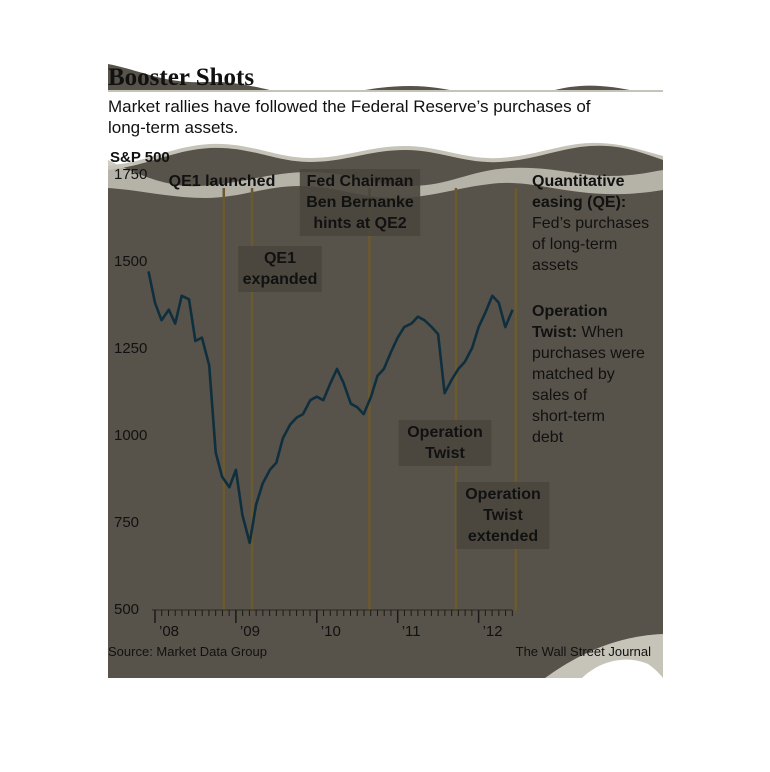 Image resolution: width=770 pixels, height=772 pixels. What do you see at coordinates (130, 261) in the screenshot?
I see `y-tick-label: 1500` at bounding box center [130, 261].